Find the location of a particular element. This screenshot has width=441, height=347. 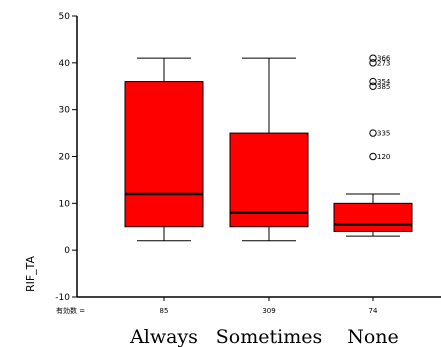

y-tick-label: 20 is located at coordinates (65, 158).